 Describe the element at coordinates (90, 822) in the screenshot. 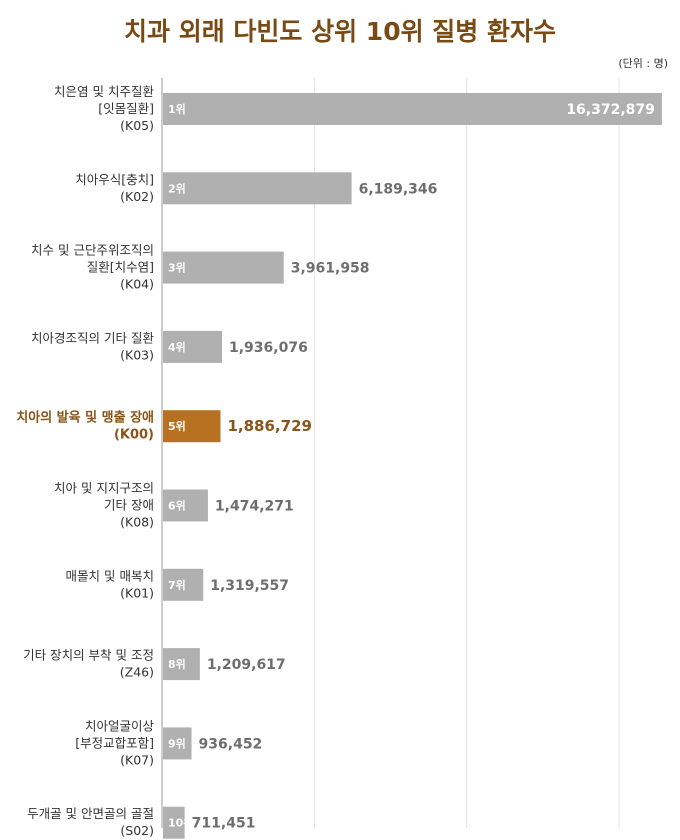

I see `category-label-10: 두개골 및 안면골의 골절 (S02)` at that location.